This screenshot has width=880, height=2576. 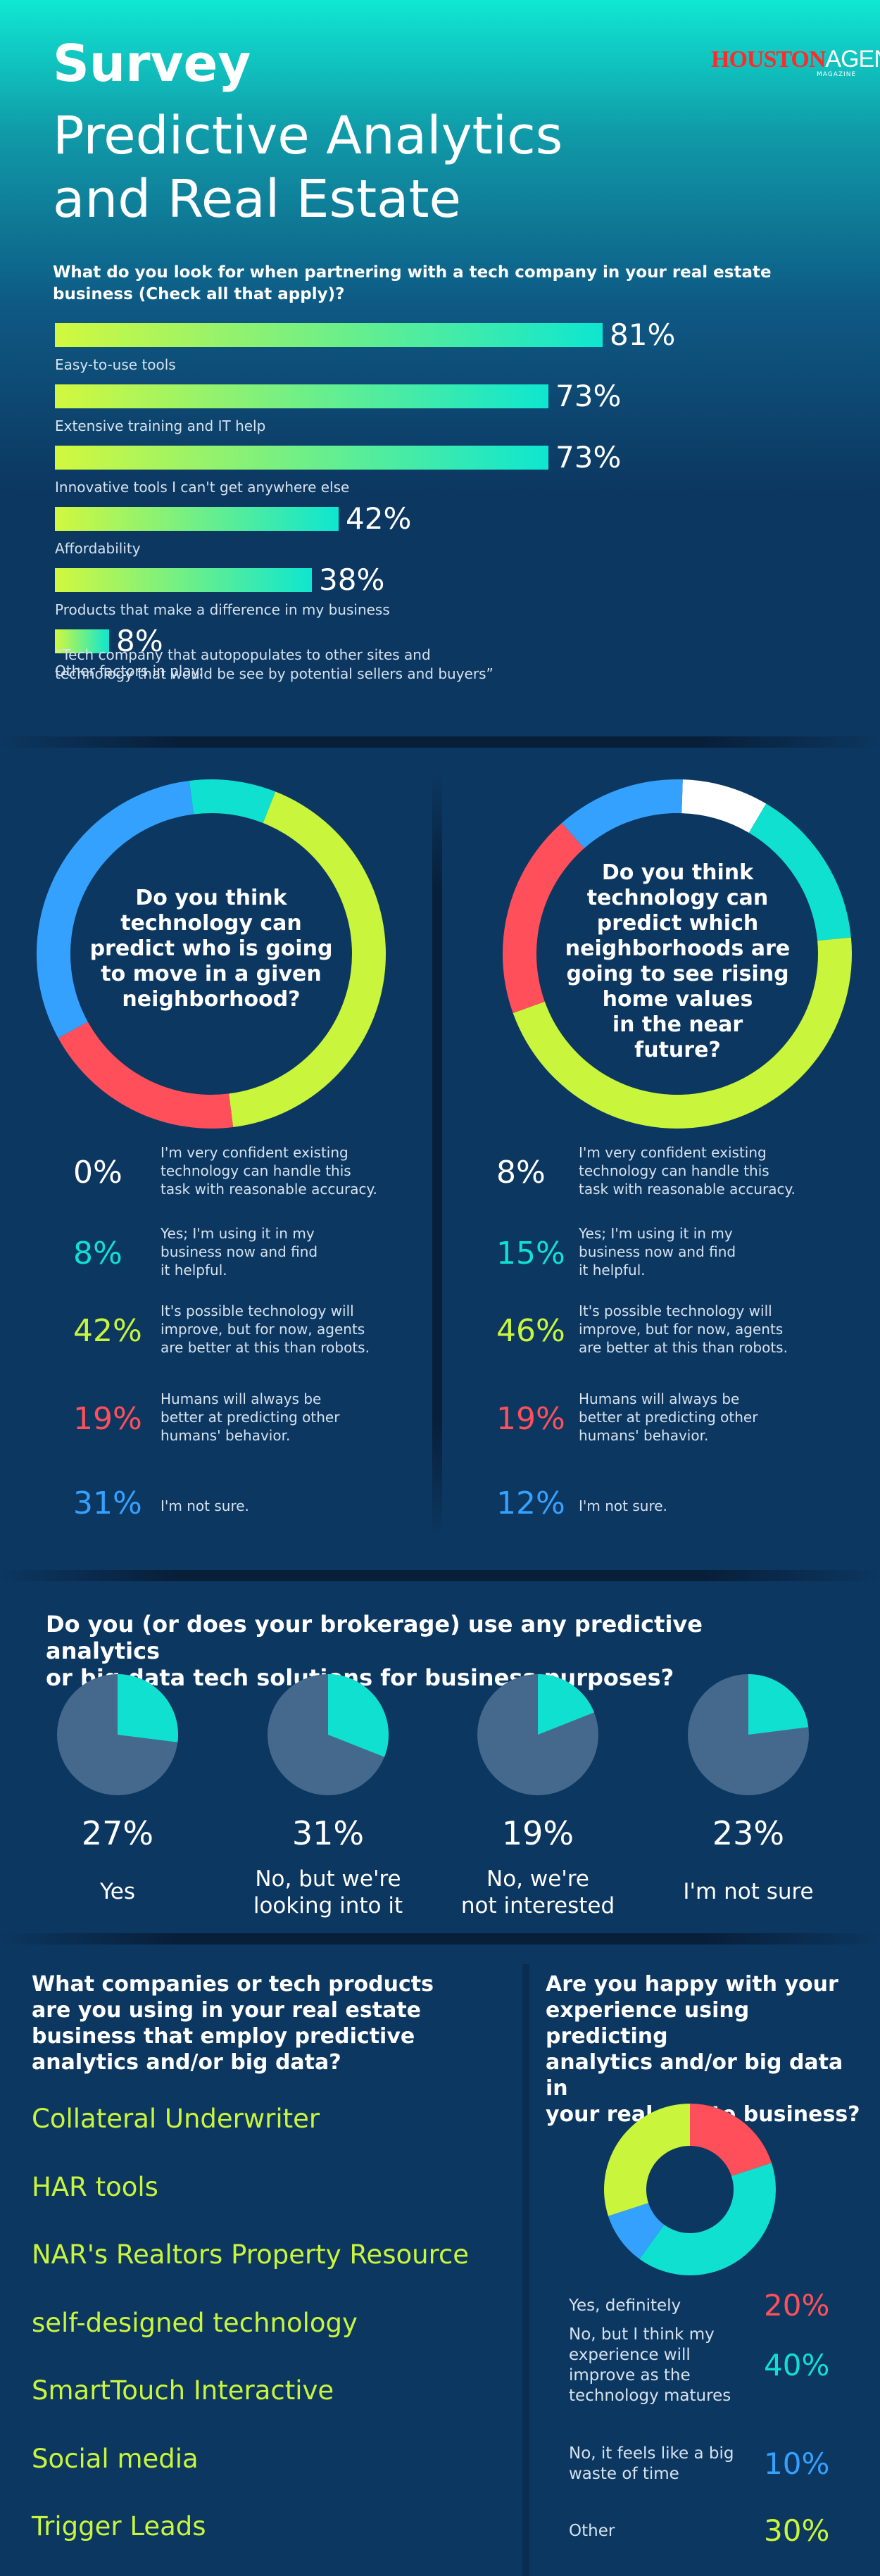 I want to click on happy-q-line-2: experience using predicting, so click(x=648, y=2023).